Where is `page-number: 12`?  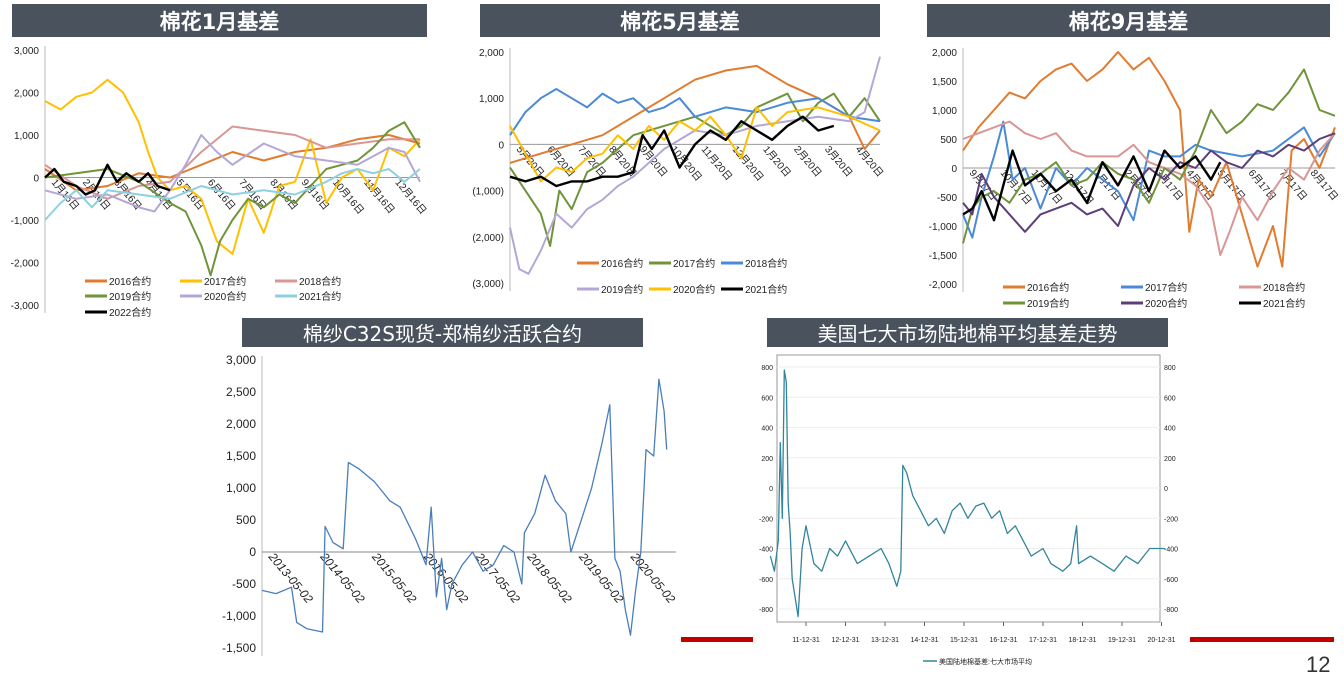 page-number: 12 is located at coordinates (1318, 664).